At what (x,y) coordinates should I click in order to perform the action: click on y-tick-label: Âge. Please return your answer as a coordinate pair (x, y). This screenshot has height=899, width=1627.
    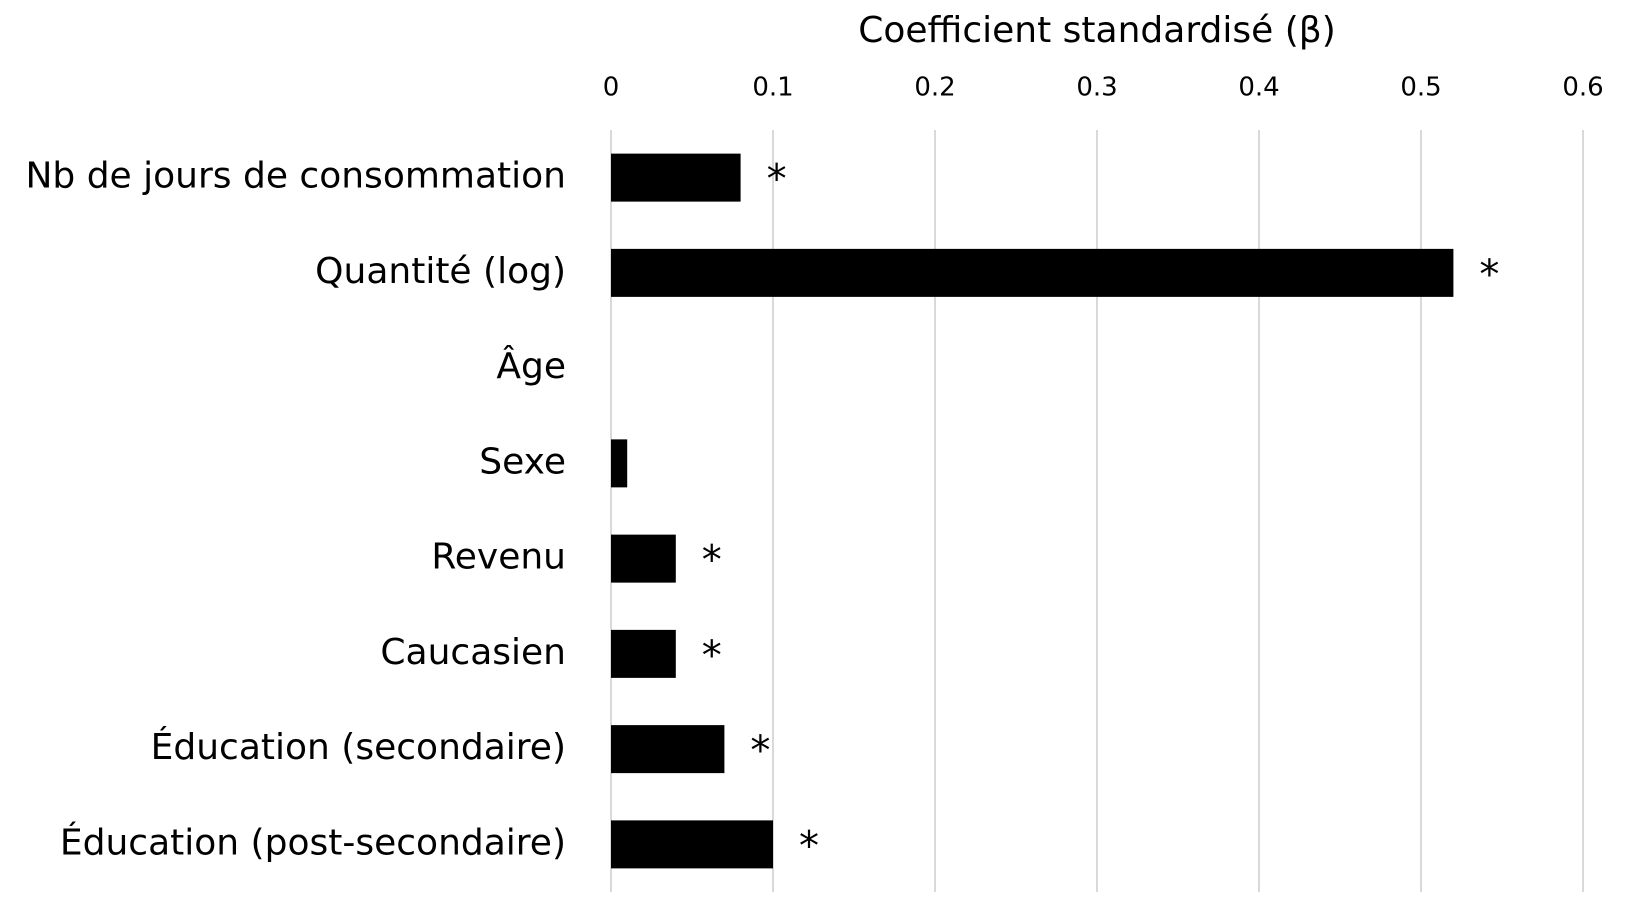
    Looking at the image, I should click on (531, 366).